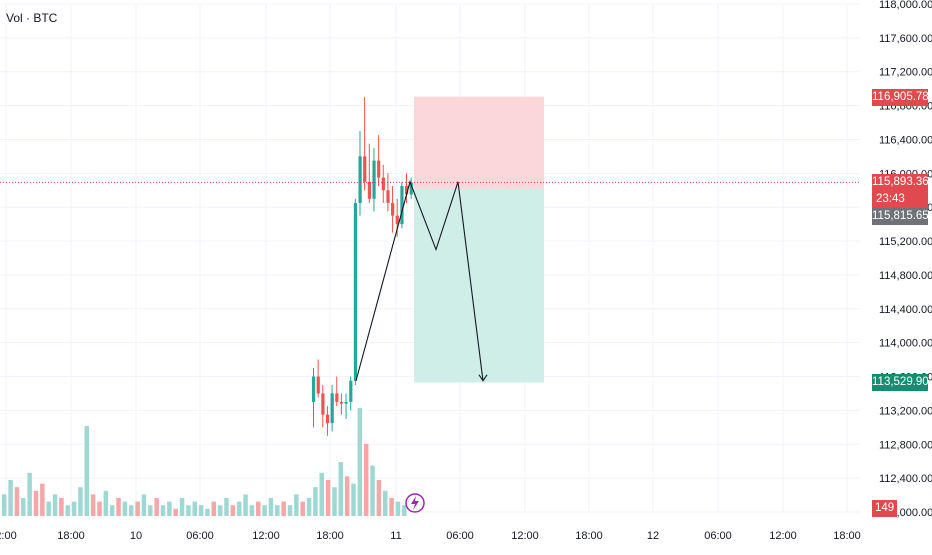 The image size is (932, 555). What do you see at coordinates (905, 39) in the screenshot?
I see `price-tick-label: 117,600.00` at bounding box center [905, 39].